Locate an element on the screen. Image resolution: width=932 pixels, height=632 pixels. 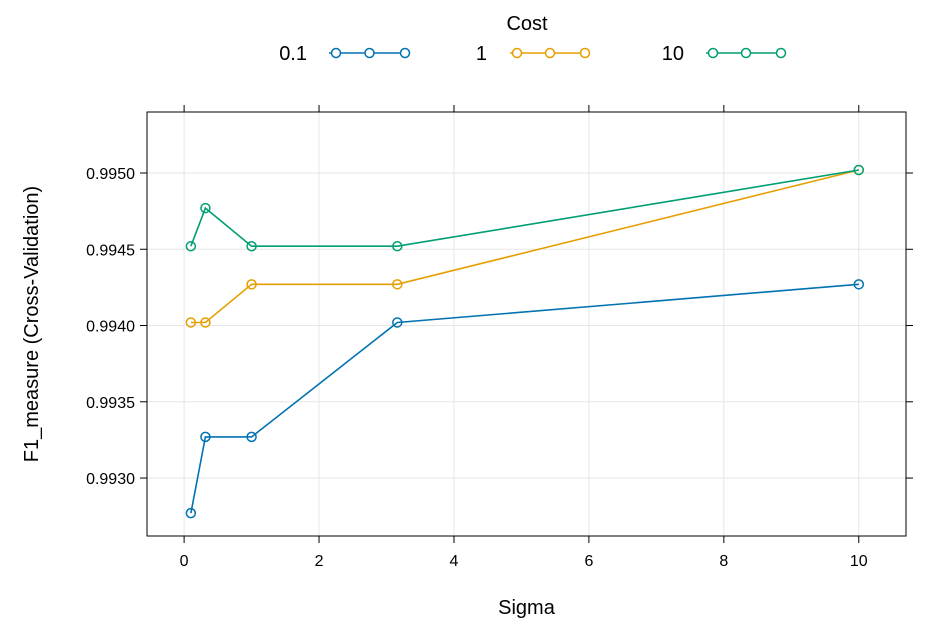
y-axis-title: F1_measure (Cross-Validation) is located at coordinates (32, 324).